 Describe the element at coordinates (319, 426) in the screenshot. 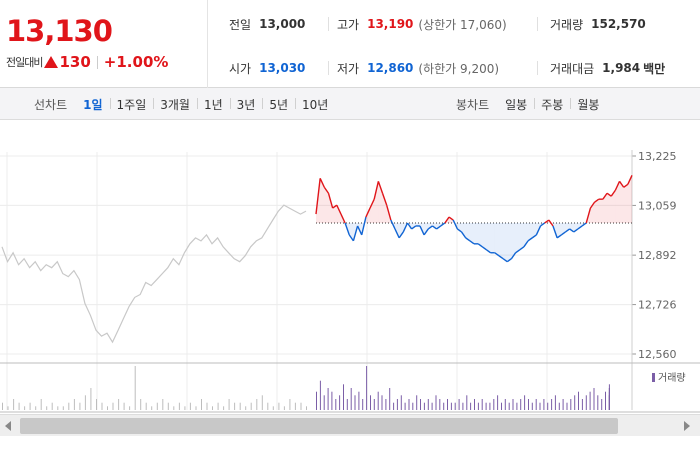

I see `scroll-thumb` at that location.